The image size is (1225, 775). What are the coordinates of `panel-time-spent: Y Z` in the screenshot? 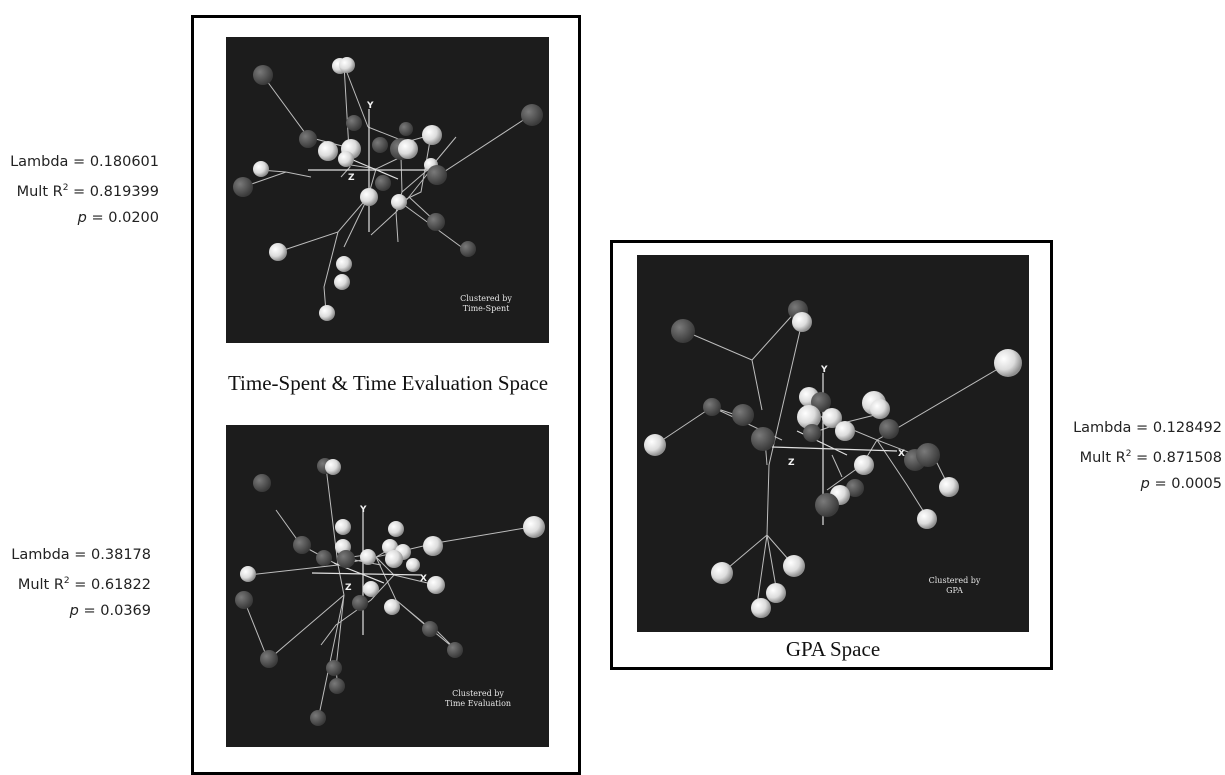 It's located at (387, 190).